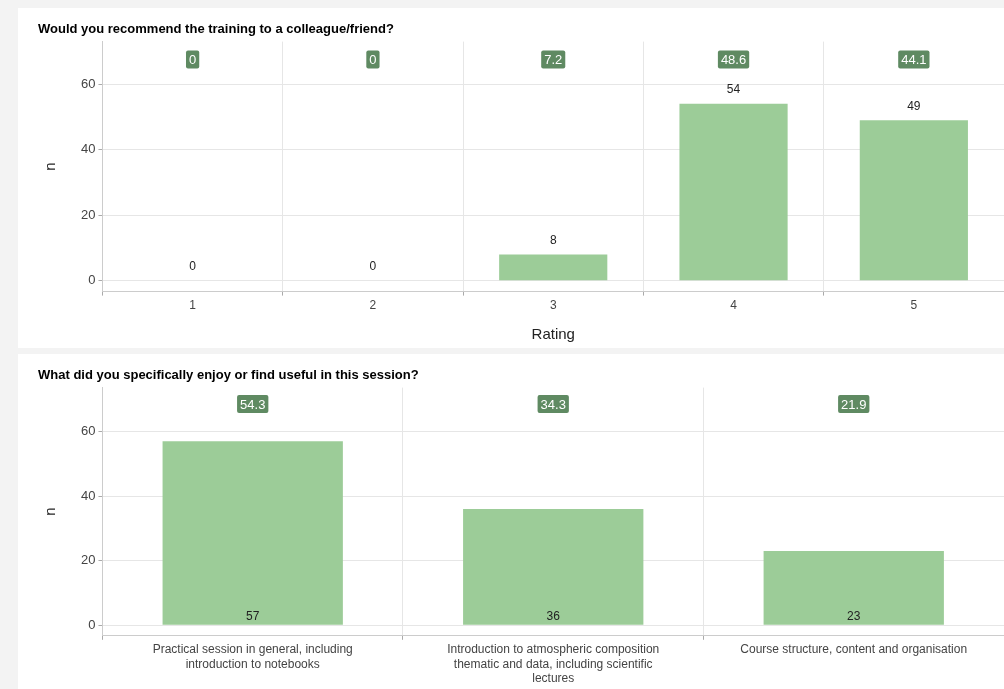 Image resolution: width=1004 pixels, height=689 pixels. Describe the element at coordinates (553, 239) in the screenshot. I see `data-label: 8` at that location.